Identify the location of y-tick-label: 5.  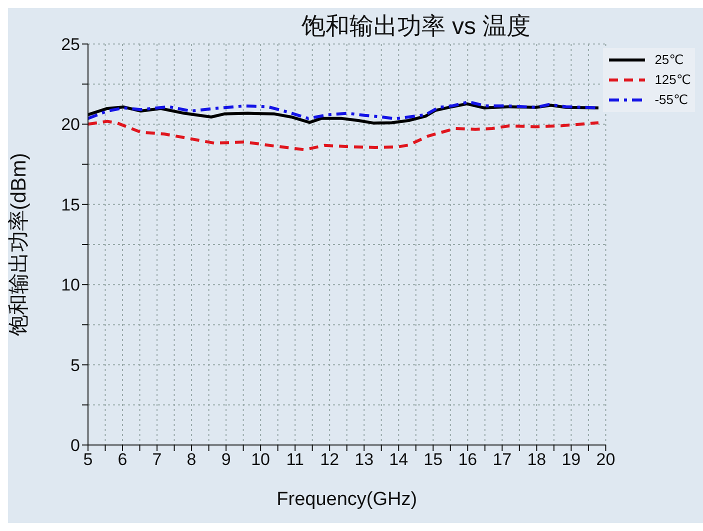
(75, 365).